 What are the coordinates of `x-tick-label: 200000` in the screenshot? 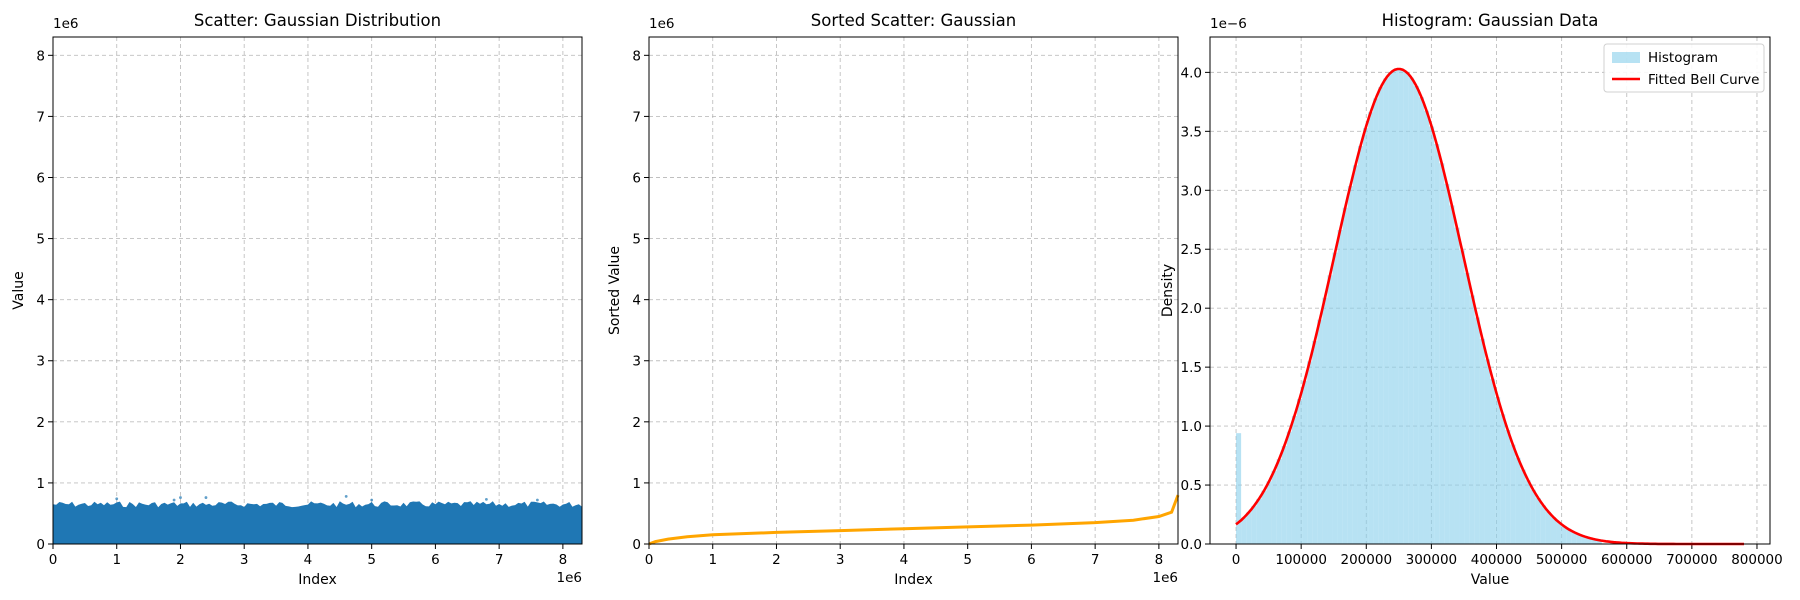 It's located at (1367, 560).